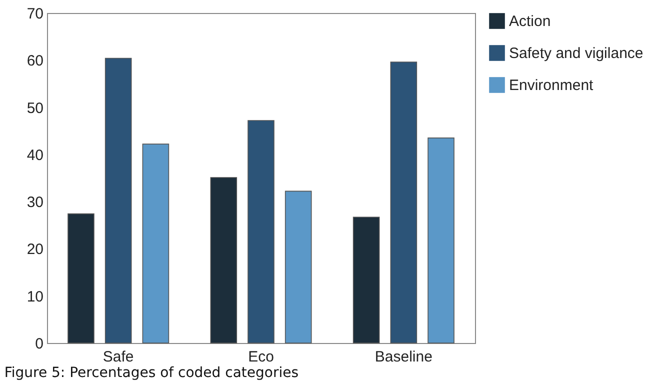  Describe the element at coordinates (403, 357) in the screenshot. I see `x-tick-label: Baseline` at that location.